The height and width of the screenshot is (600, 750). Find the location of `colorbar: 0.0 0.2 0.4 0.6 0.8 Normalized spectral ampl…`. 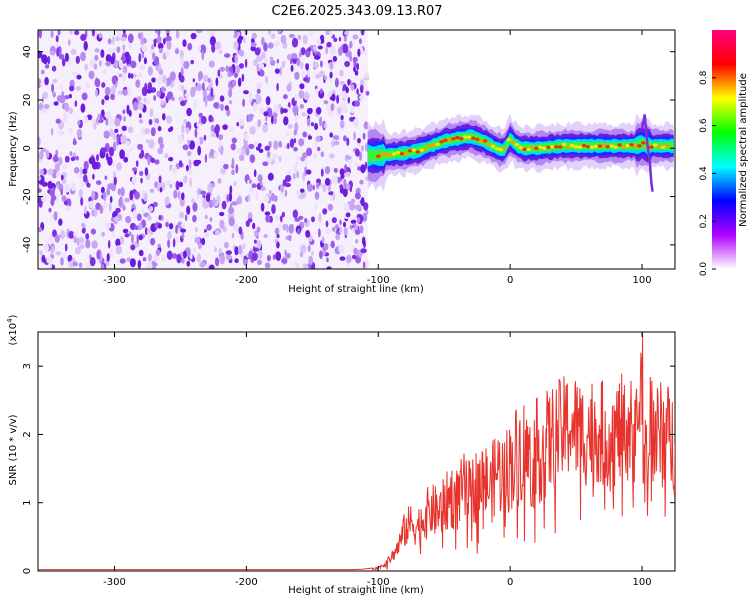

colorbar: 0.0 0.2 0.4 0.6 0.8 Normalized spectral ampl… is located at coordinates (724, 153).